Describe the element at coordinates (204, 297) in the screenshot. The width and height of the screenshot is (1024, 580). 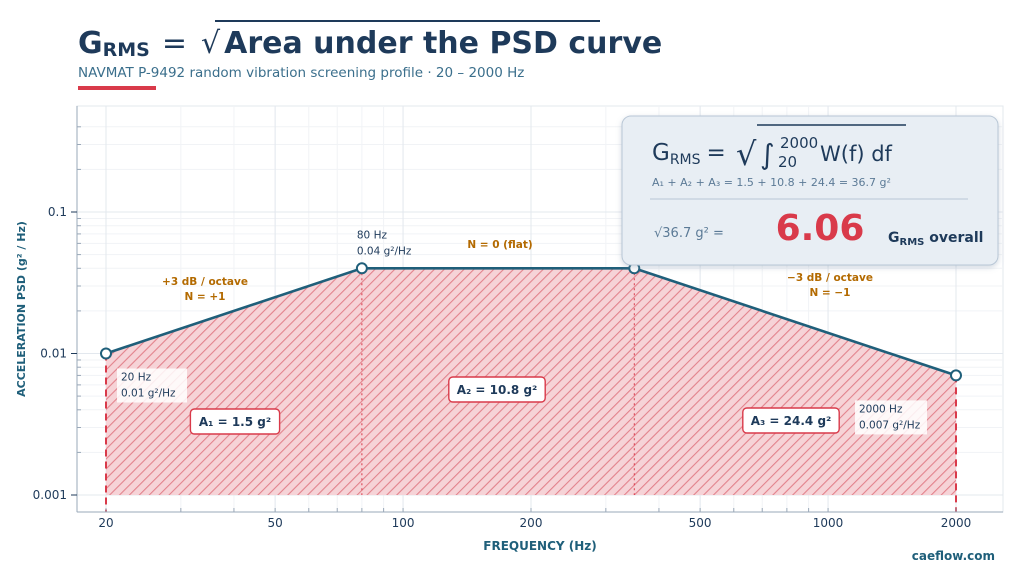
I see `slope-label: N = +1` at that location.